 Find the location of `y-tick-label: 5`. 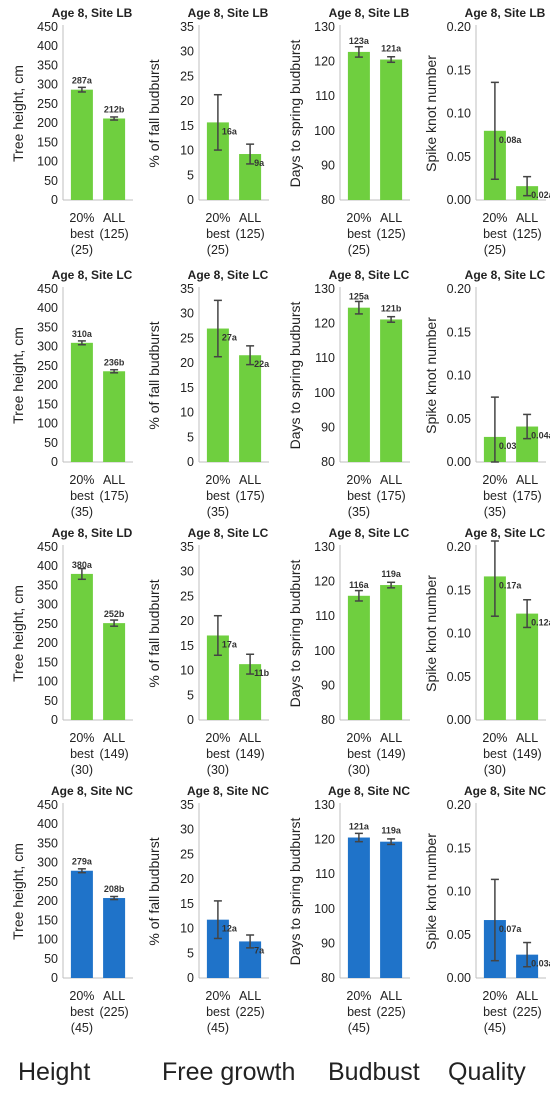

y-tick-label: 5 is located at coordinates (190, 953).